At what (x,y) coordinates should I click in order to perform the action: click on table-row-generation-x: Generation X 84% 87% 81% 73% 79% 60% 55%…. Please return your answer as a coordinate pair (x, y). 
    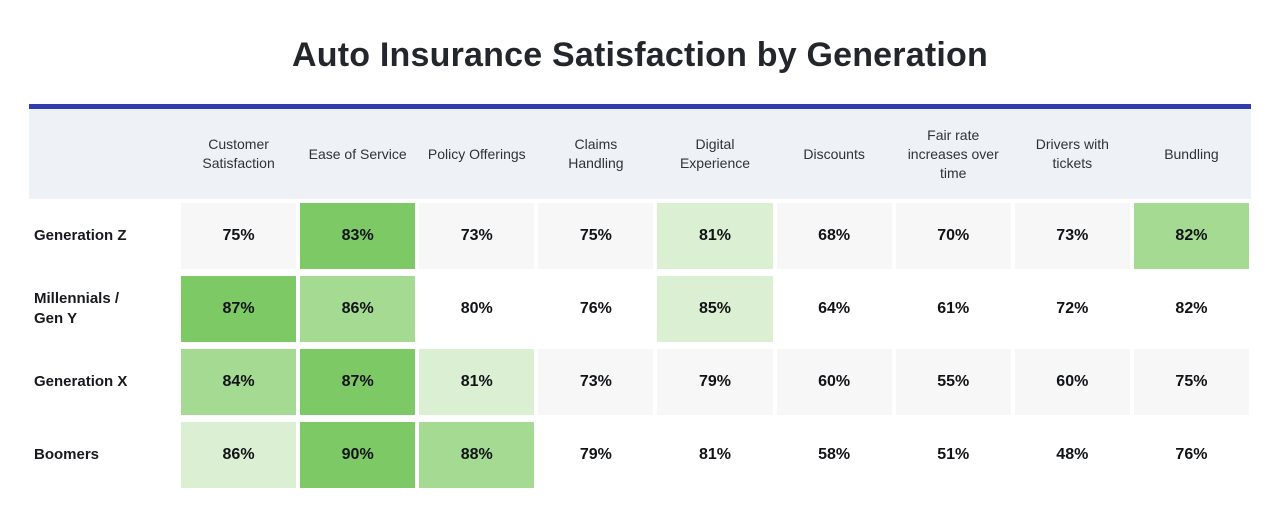
    Looking at the image, I should click on (640, 381).